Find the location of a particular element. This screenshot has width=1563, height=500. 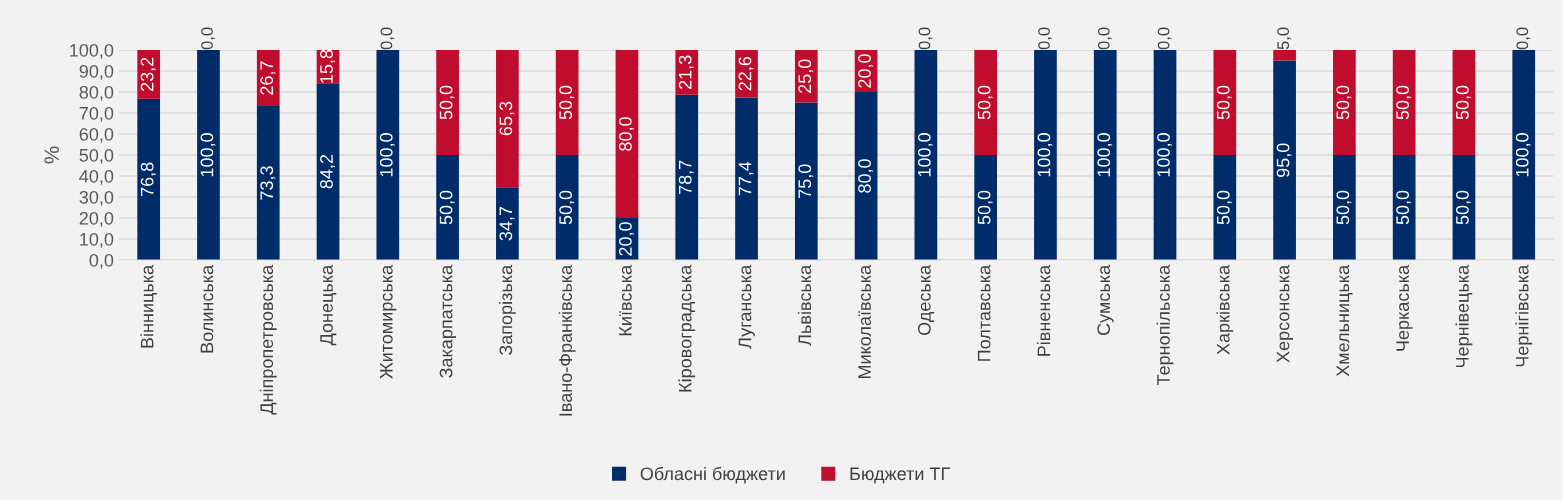

y-tick-label: 100,0 is located at coordinates (92, 51).